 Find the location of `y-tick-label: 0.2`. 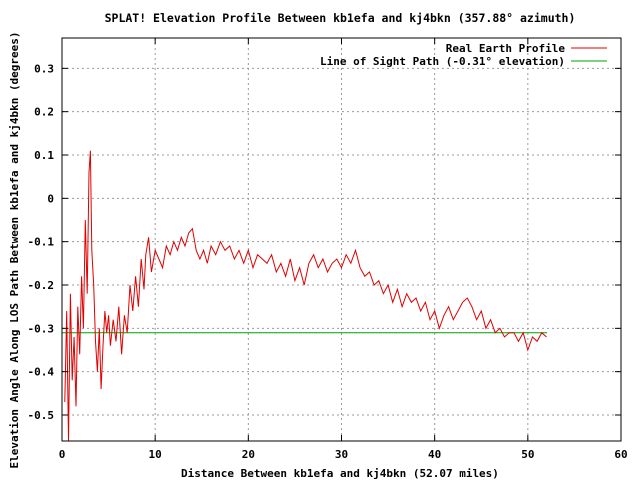

y-tick-label: 0.2 is located at coordinates (44, 112).